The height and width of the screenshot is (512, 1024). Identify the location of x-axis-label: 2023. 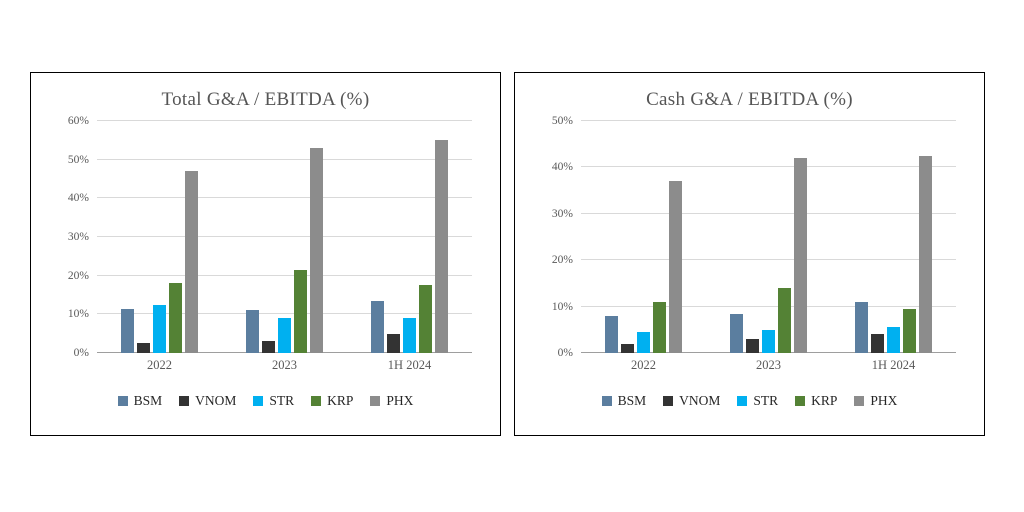
(284, 365).